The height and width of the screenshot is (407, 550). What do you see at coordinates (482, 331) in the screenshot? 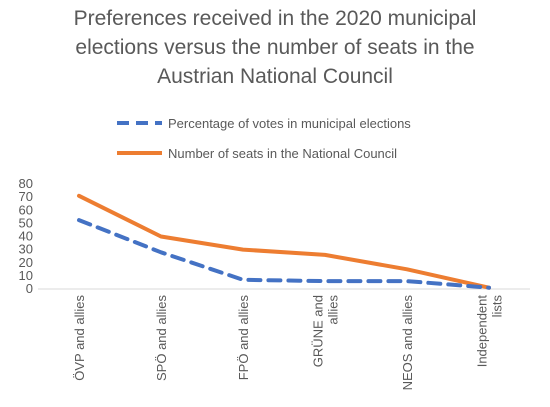
I see `x-tick-label-line: Independent` at bounding box center [482, 331].